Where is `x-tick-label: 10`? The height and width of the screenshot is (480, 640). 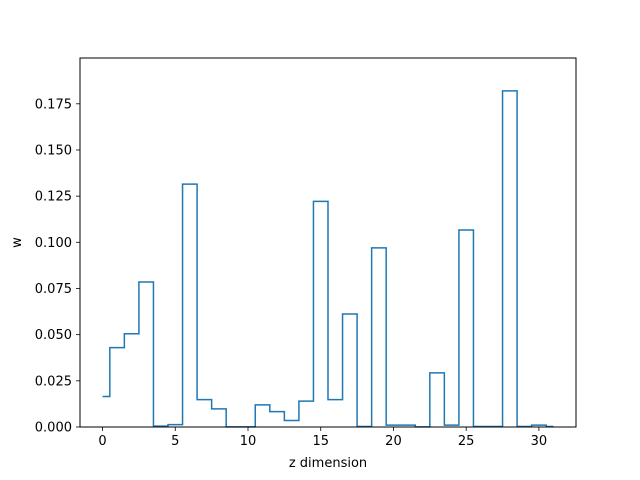 x-tick-label: 10 is located at coordinates (248, 441).